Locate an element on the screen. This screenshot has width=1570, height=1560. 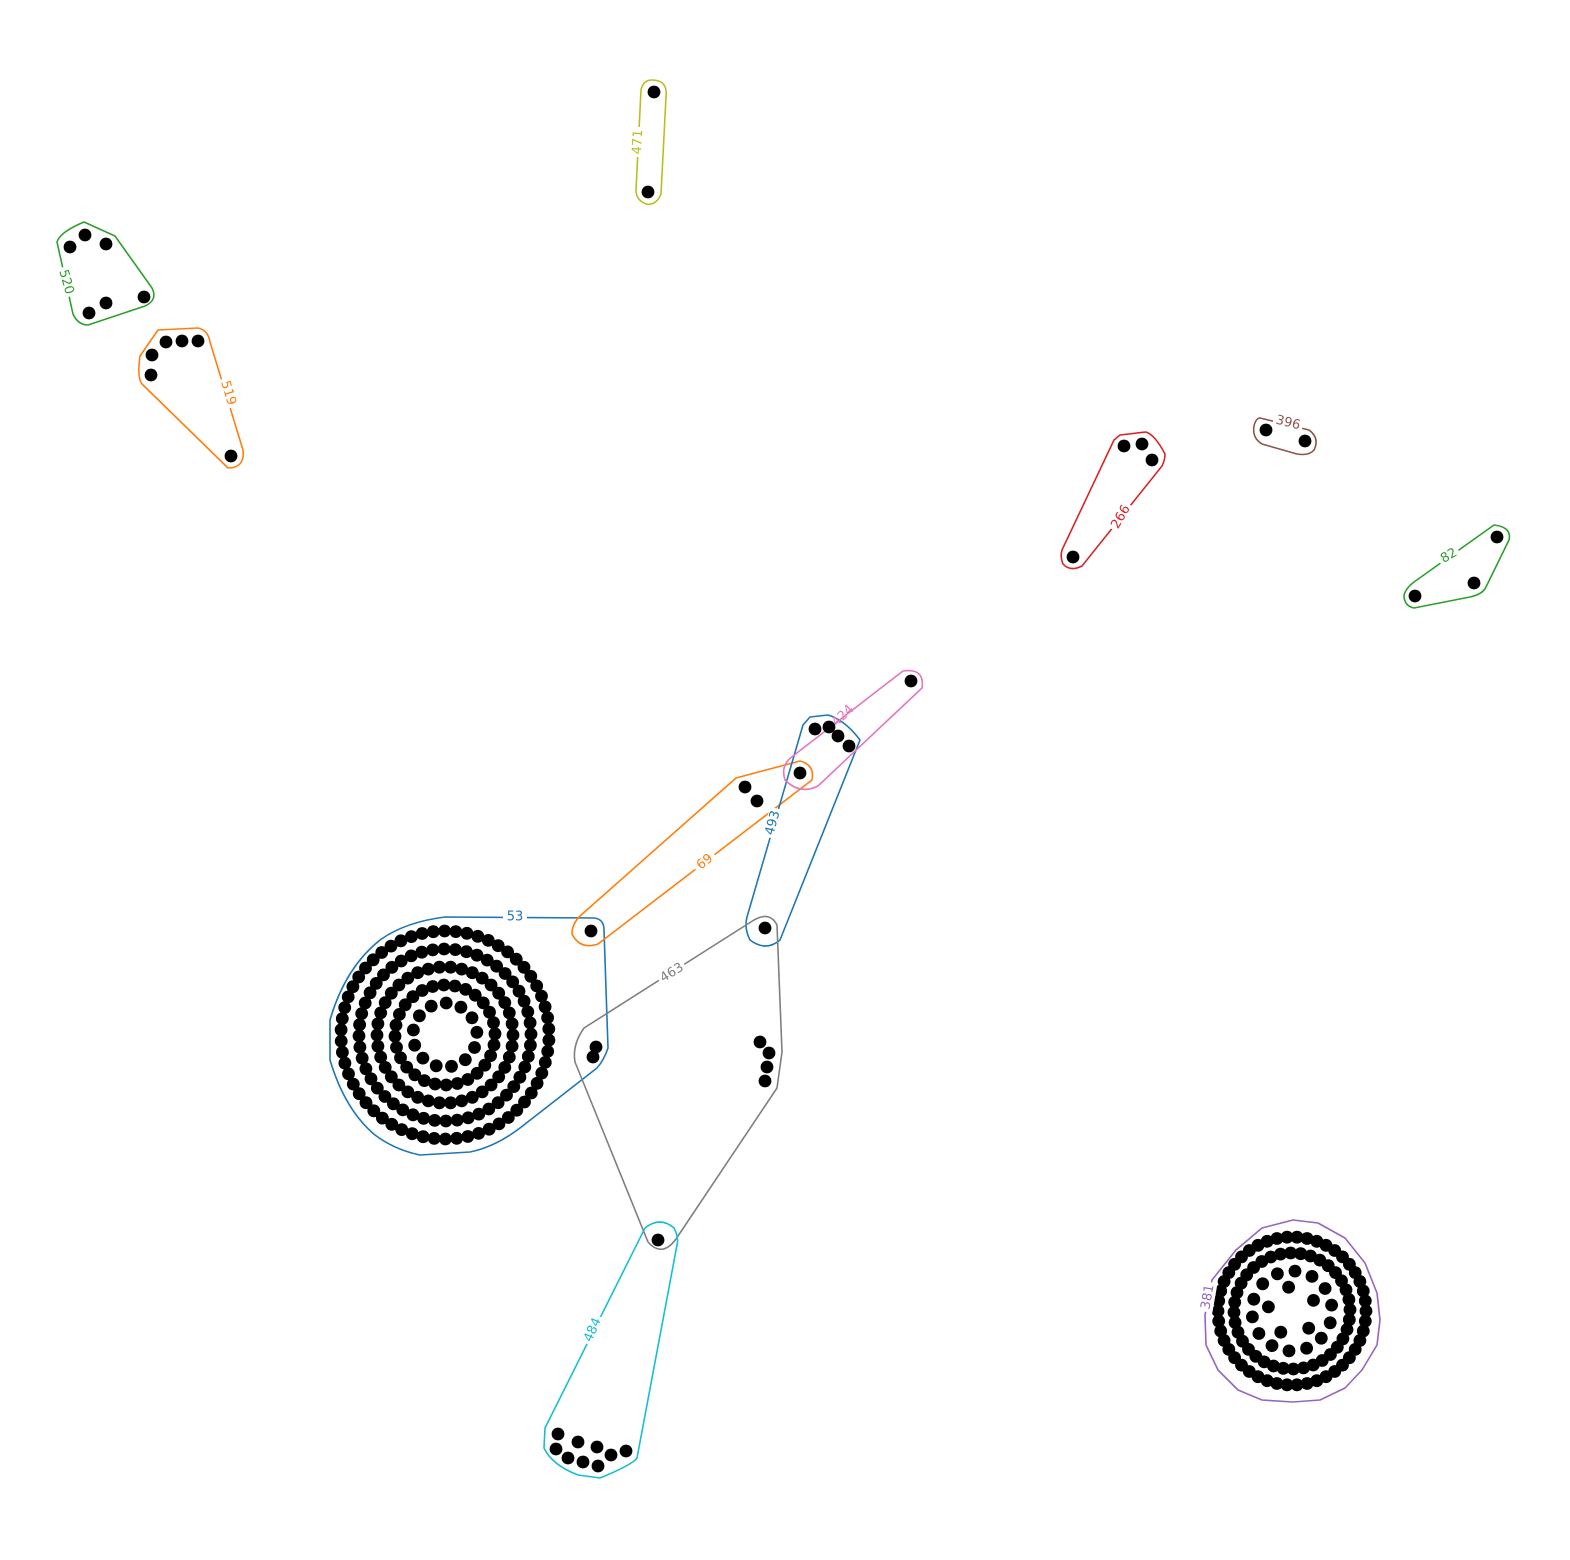
group-484-hull is located at coordinates (611, 1350).